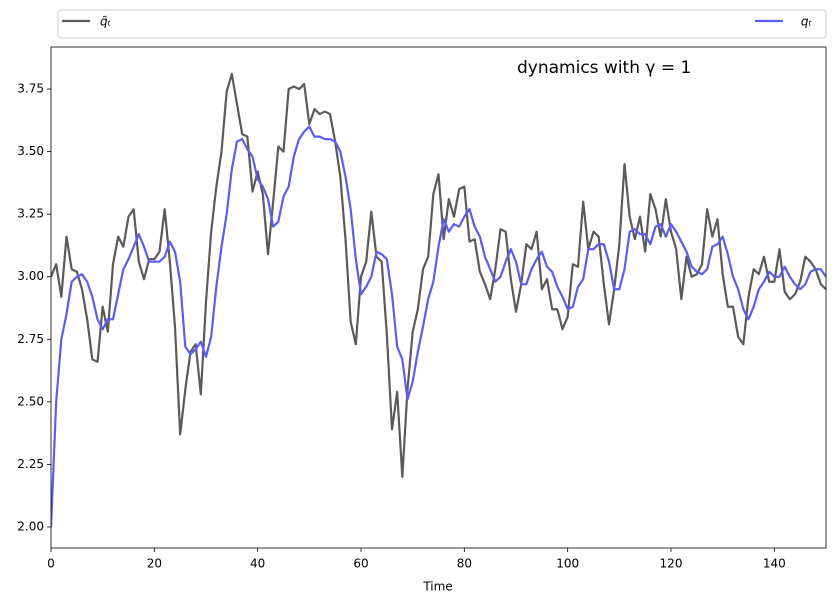 The image size is (835, 604). Describe the element at coordinates (671, 564) in the screenshot. I see `x-tick-label: 120` at that location.